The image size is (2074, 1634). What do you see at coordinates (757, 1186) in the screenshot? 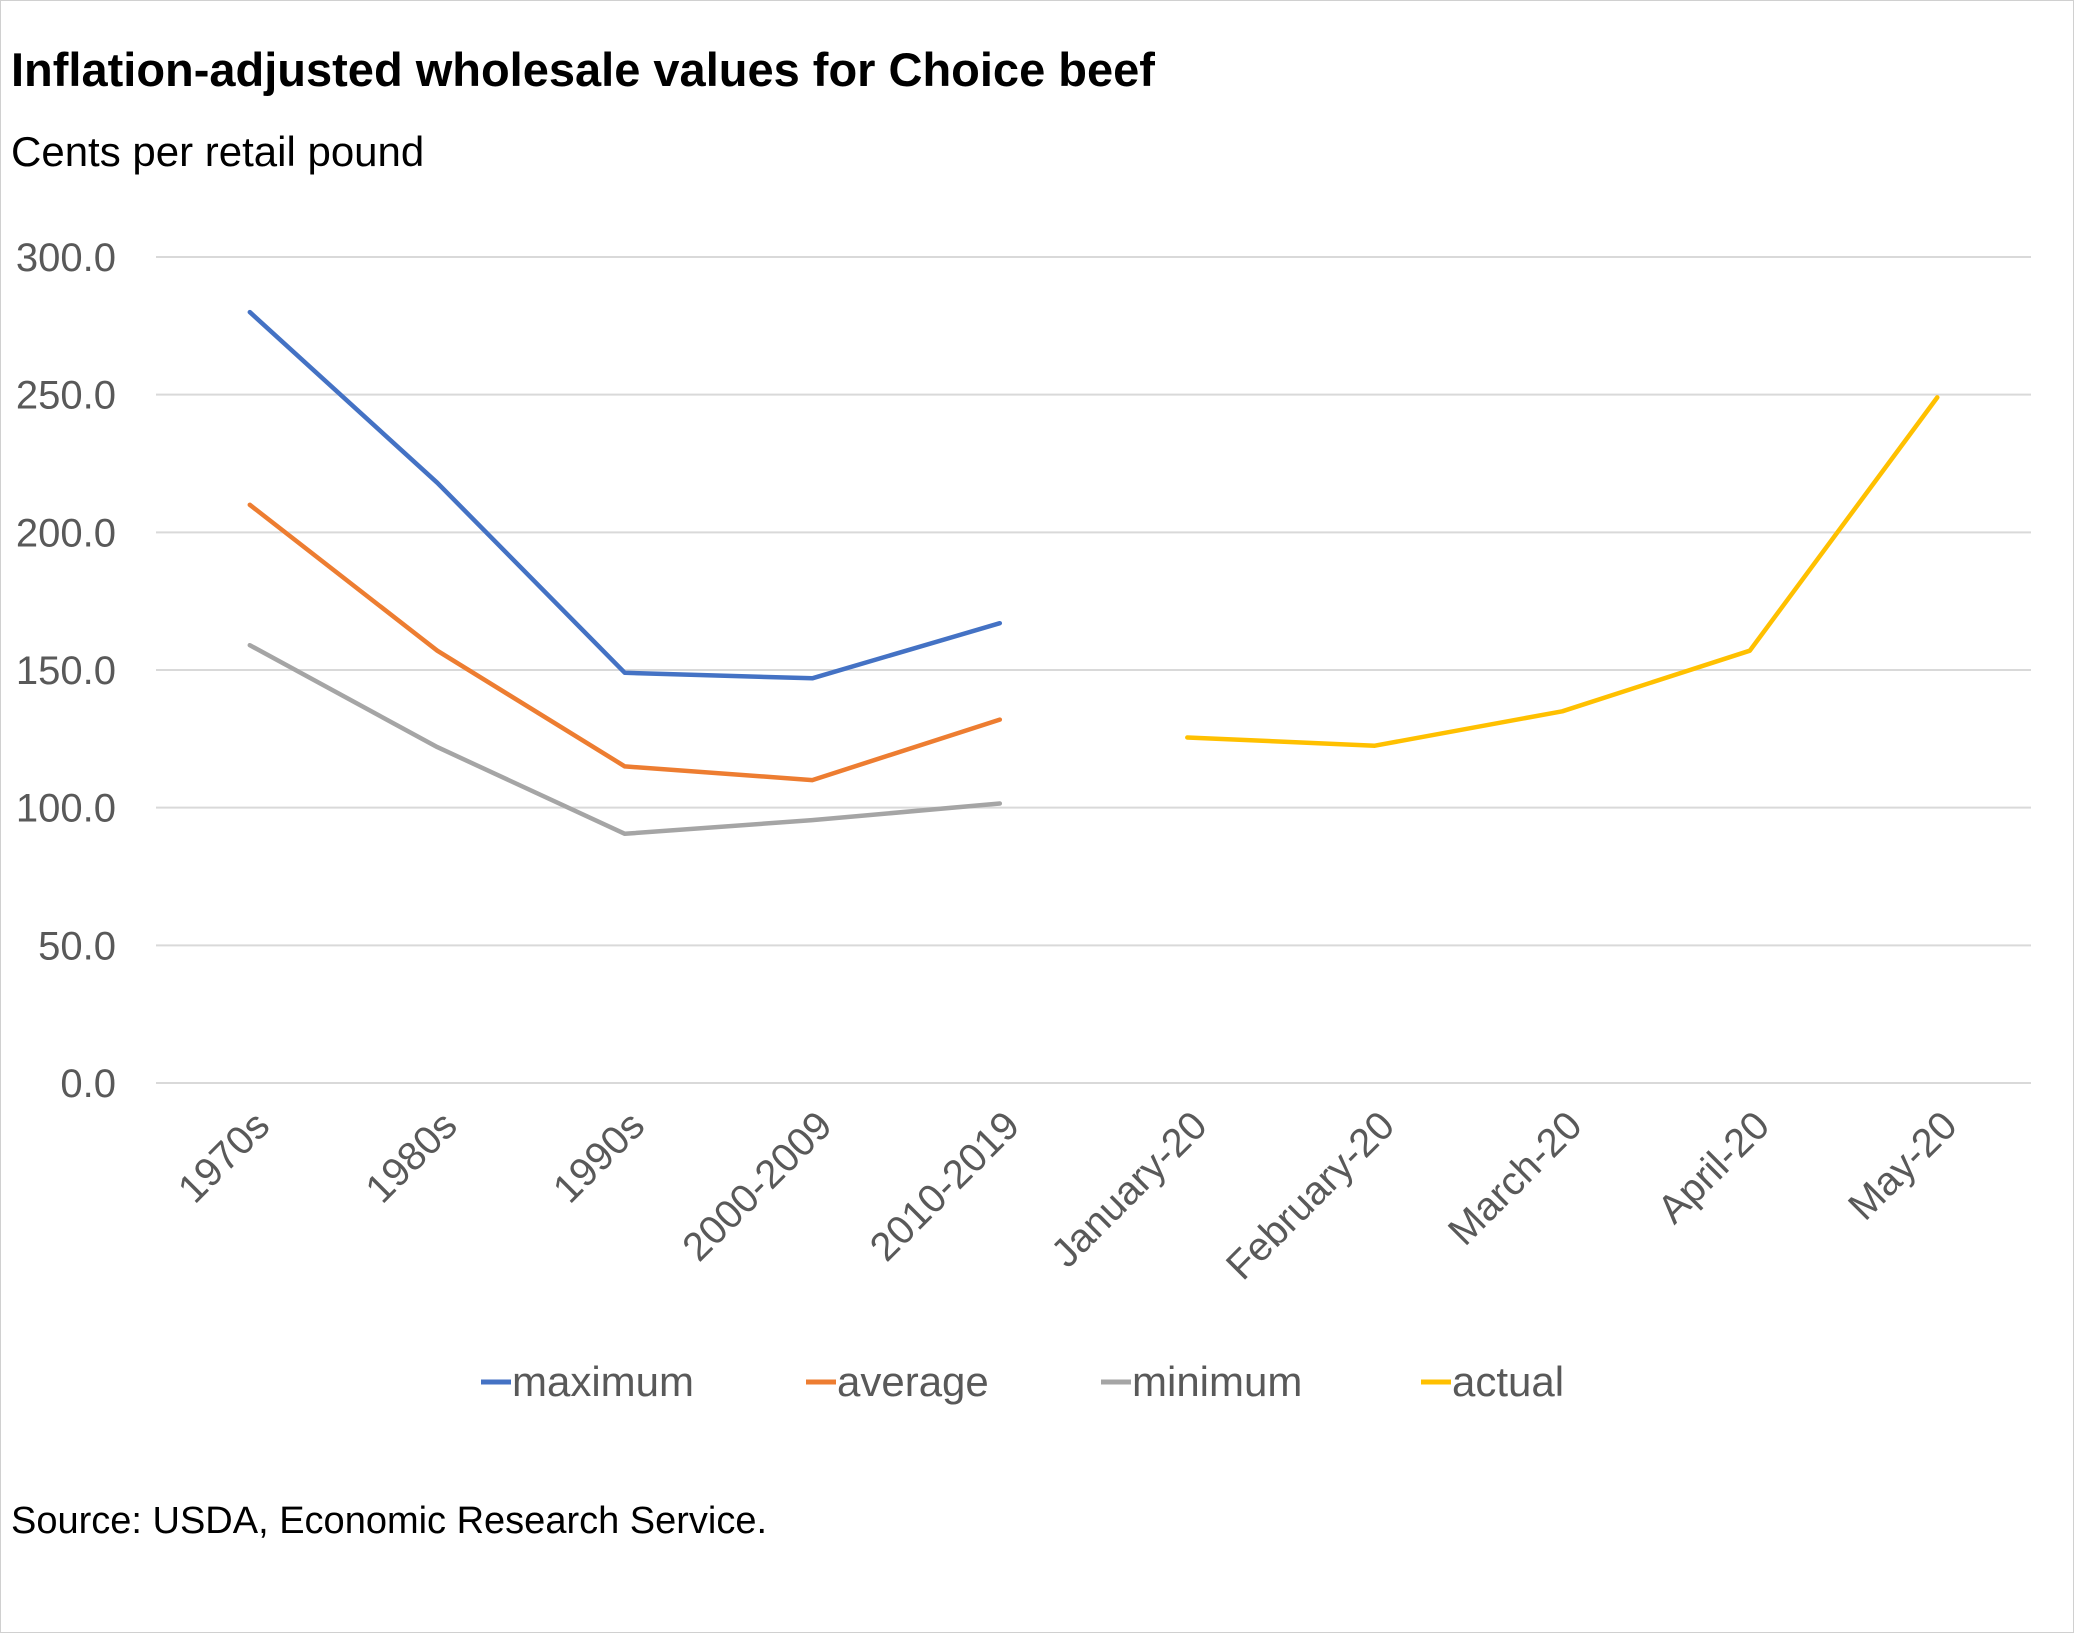
I see `x-tick-label: 2000-2009` at bounding box center [757, 1186].